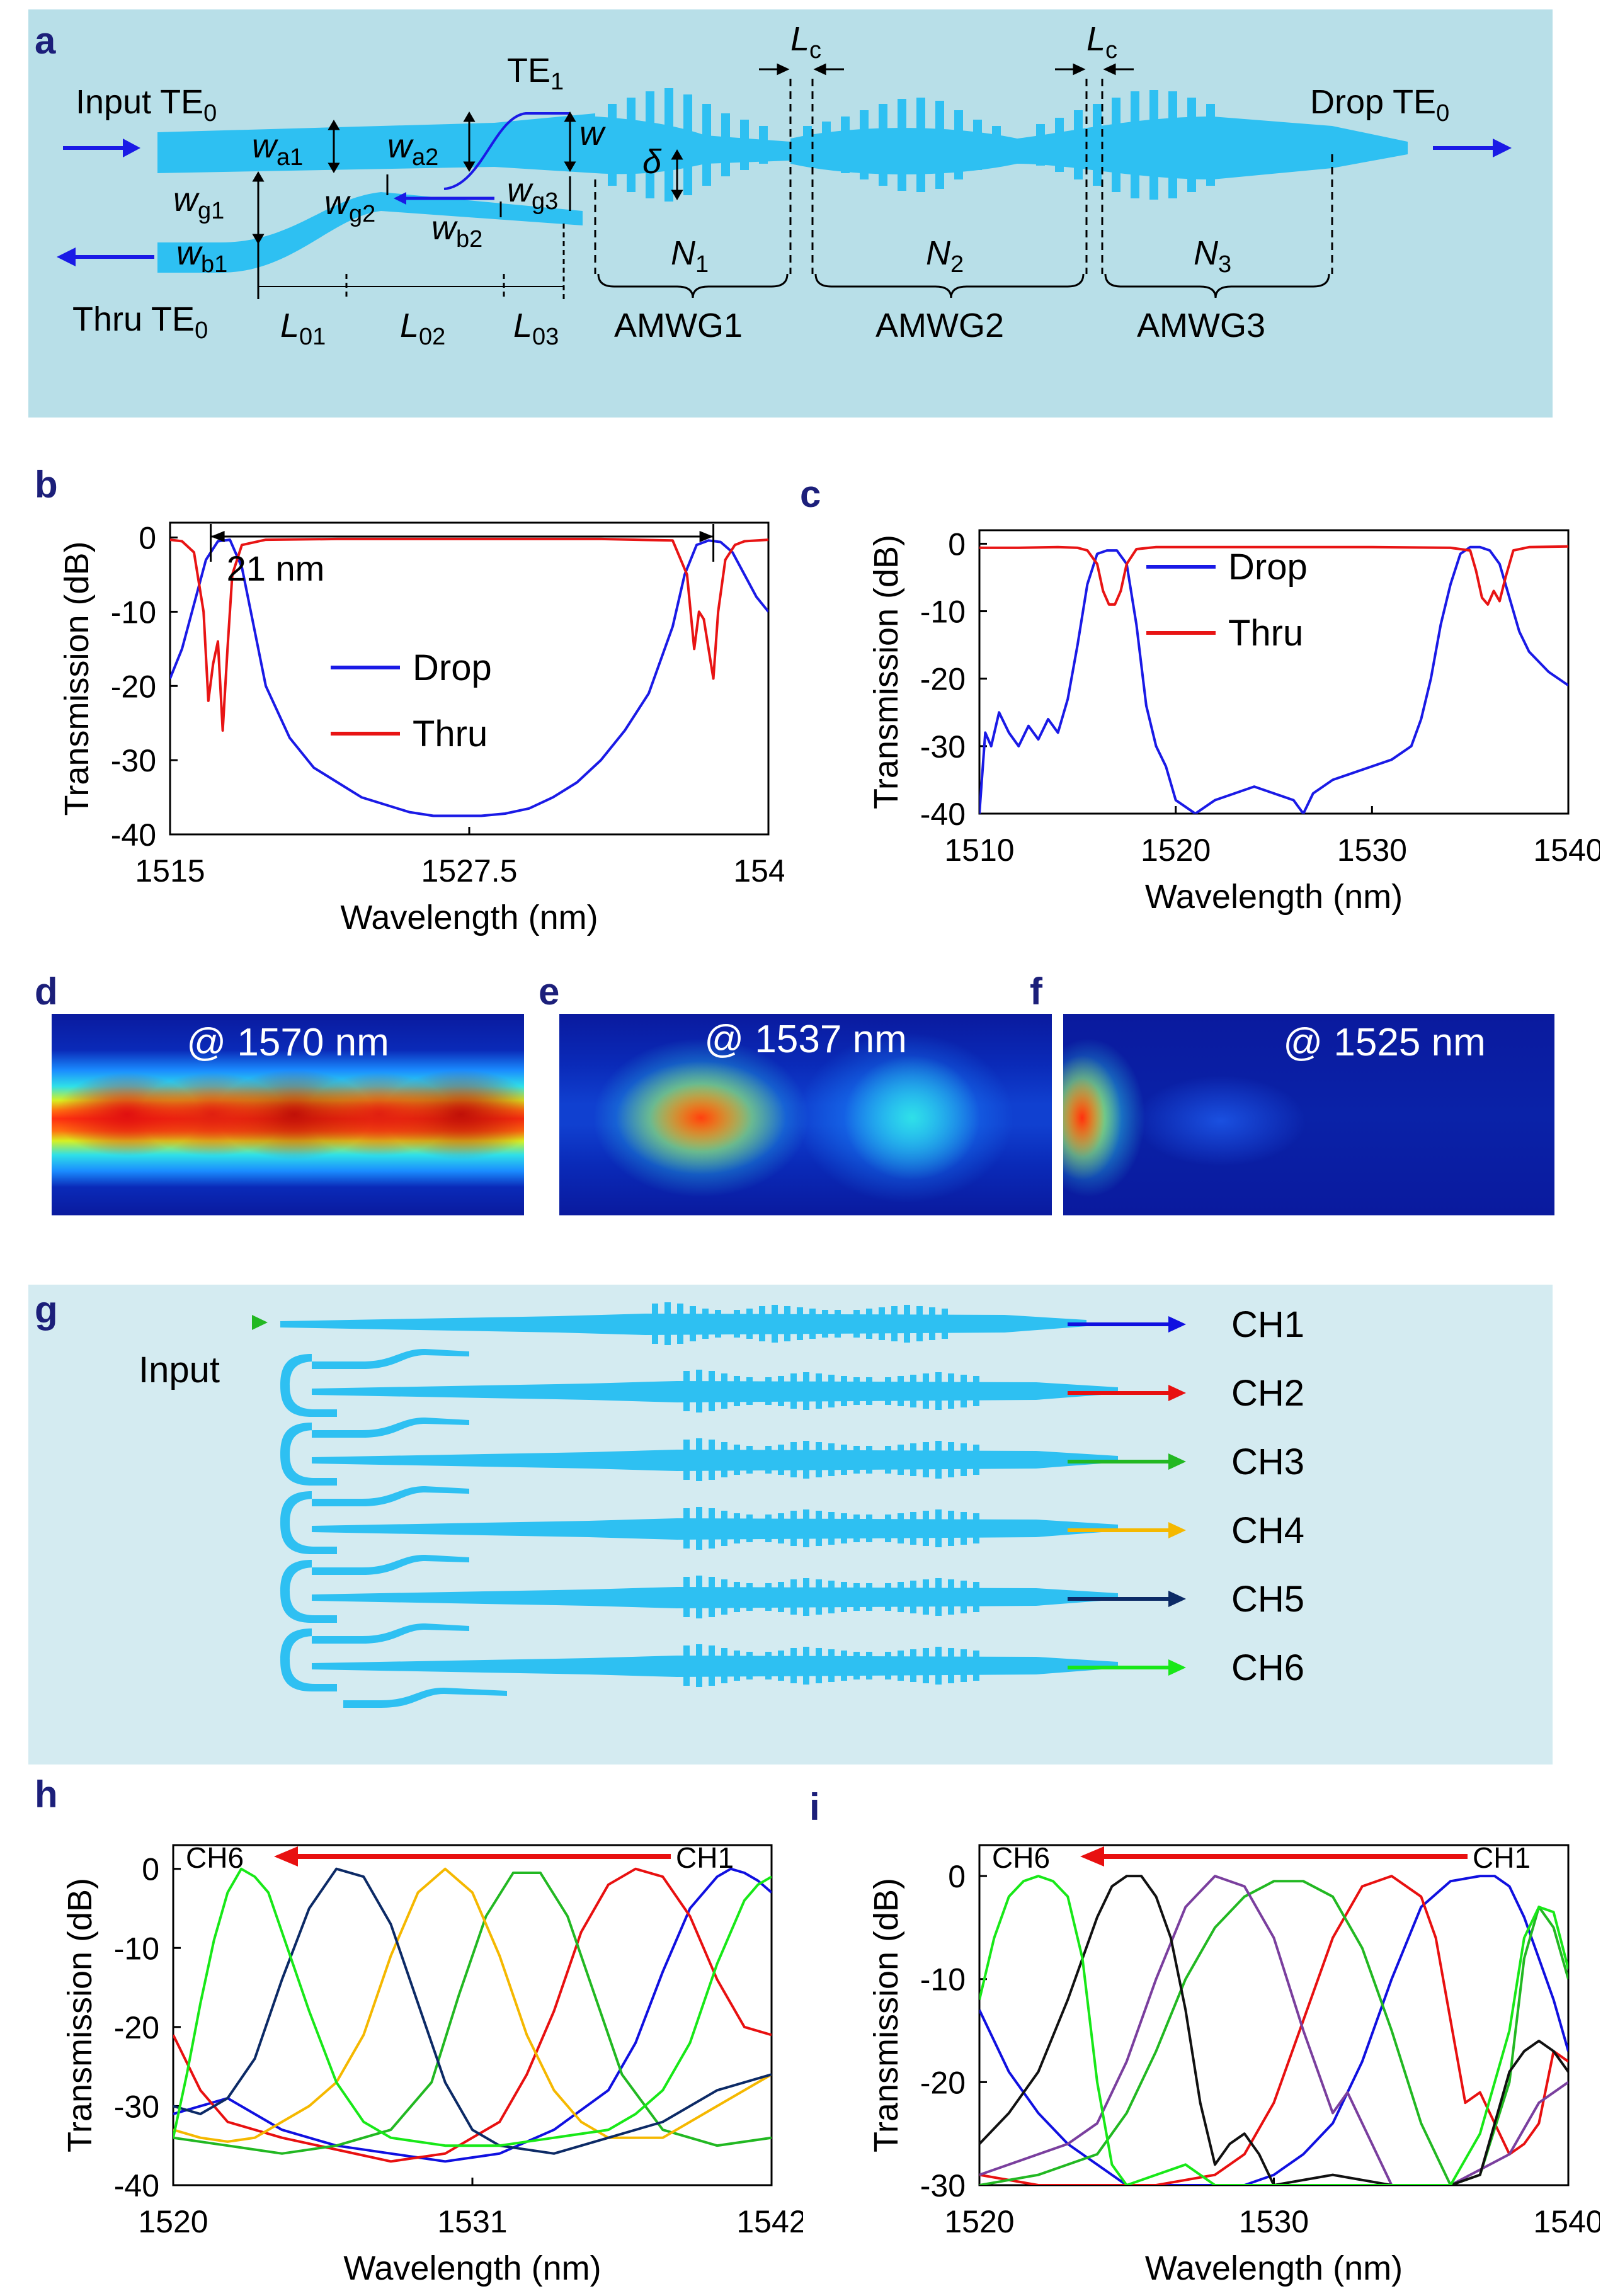 Image resolution: width=1608 pixels, height=2296 pixels. Describe the element at coordinates (805, 1115) in the screenshot. I see `field-map-e: @ 1537 nm` at that location.